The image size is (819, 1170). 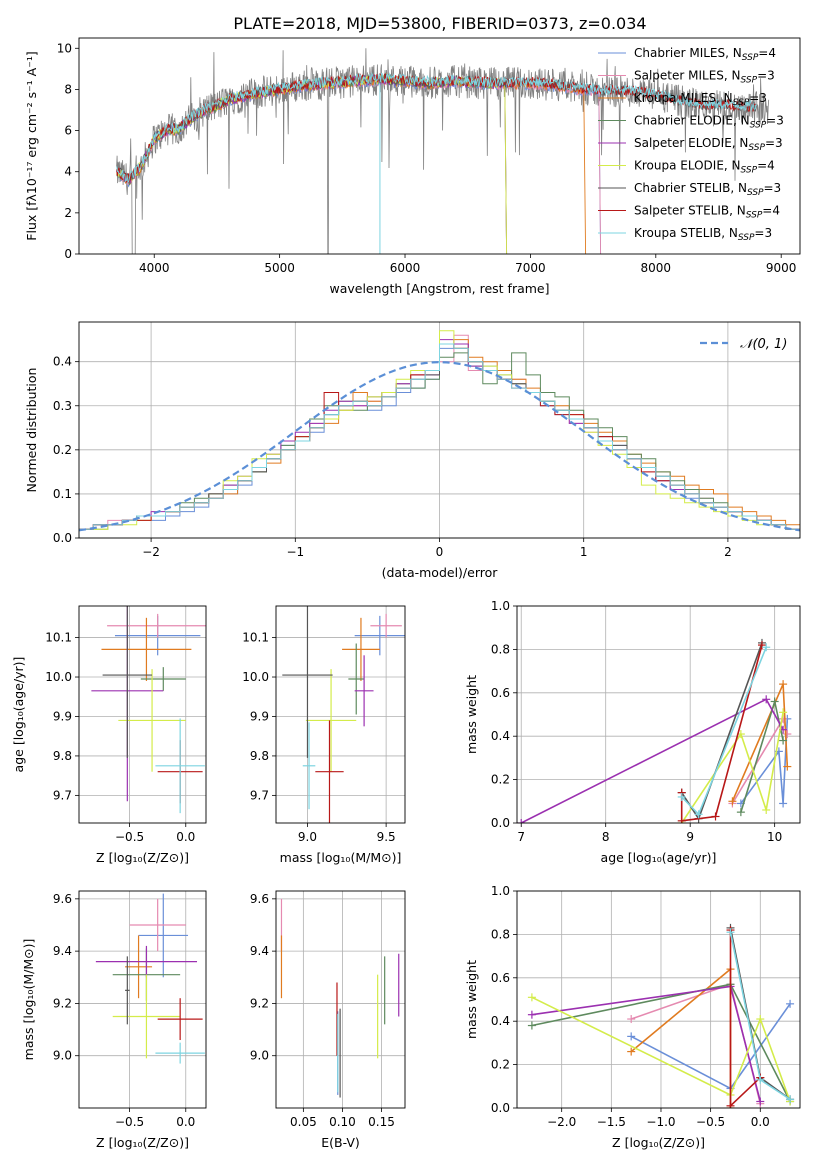 I want to click on y-tick-label: 9.4, so click(x=259, y=951).